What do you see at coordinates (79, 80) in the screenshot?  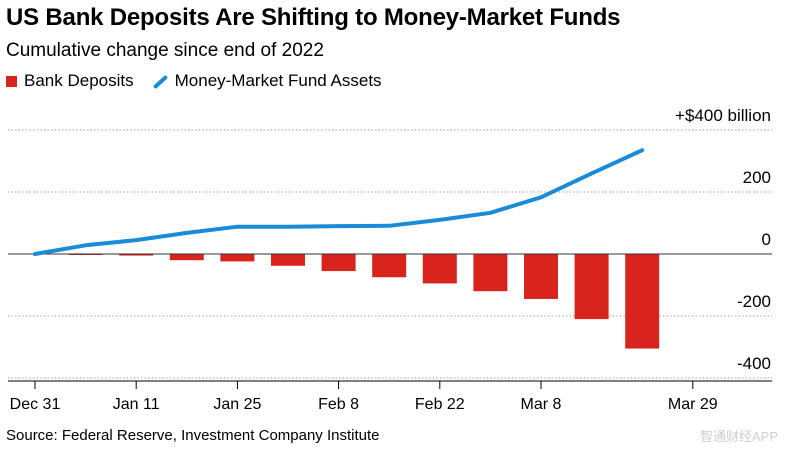 I see `legend-label-bank-deposits: Bank Deposits` at bounding box center [79, 80].